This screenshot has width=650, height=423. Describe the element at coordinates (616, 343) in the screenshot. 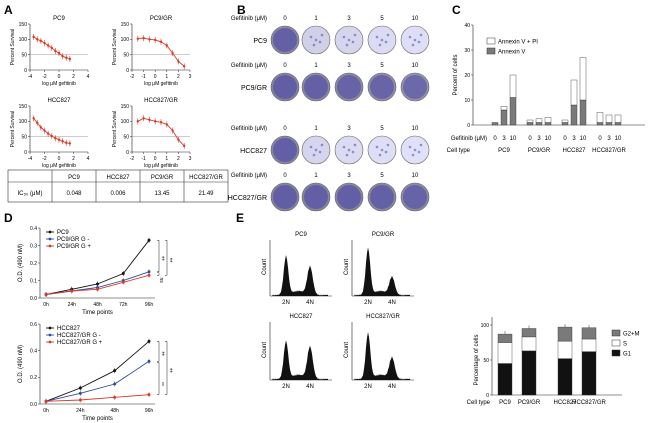

I see `legend-swatch` at that location.